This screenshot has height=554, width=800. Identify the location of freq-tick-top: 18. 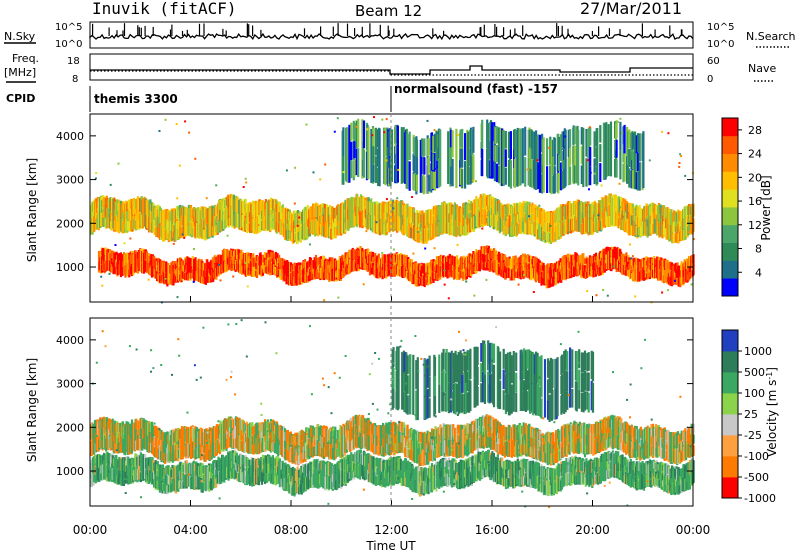
(73, 61).